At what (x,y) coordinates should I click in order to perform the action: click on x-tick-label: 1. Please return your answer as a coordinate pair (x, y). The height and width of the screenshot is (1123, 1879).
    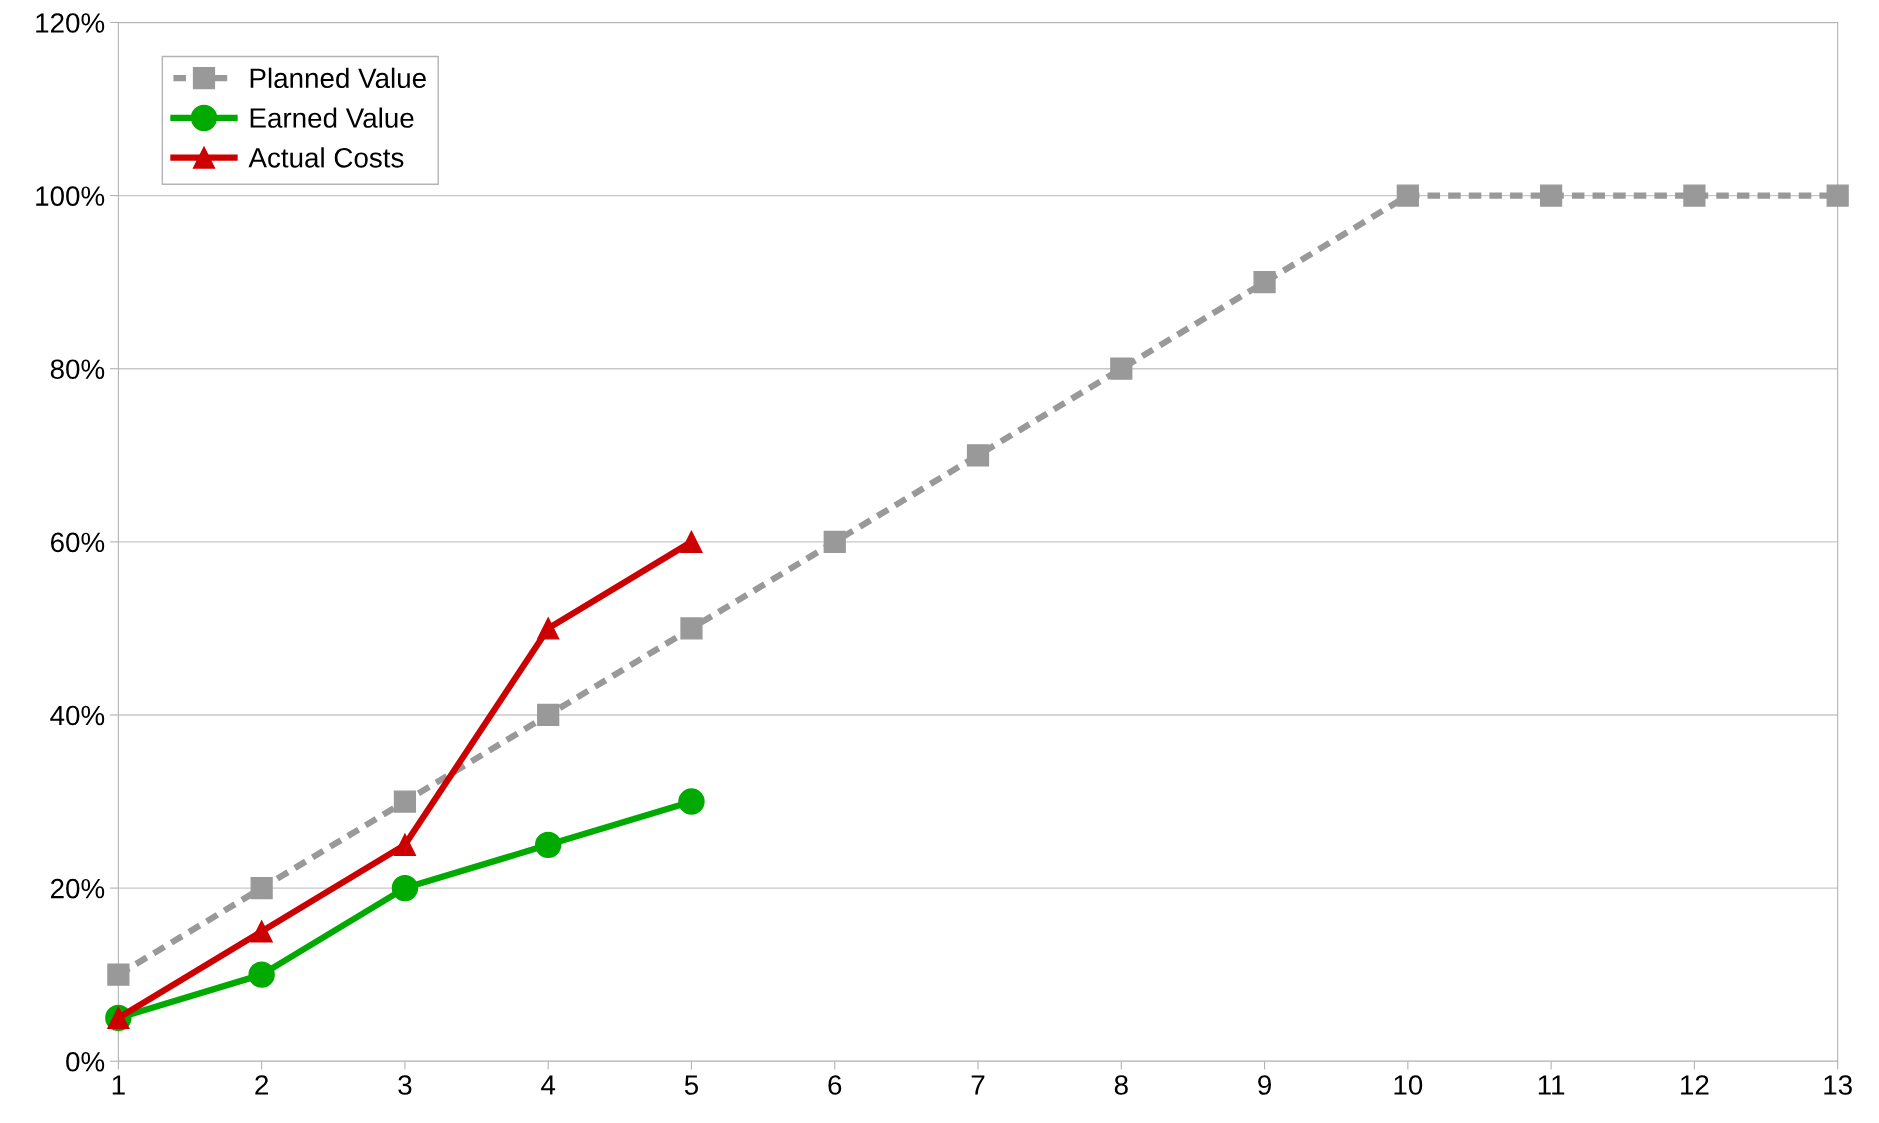
    Looking at the image, I should click on (118, 1085).